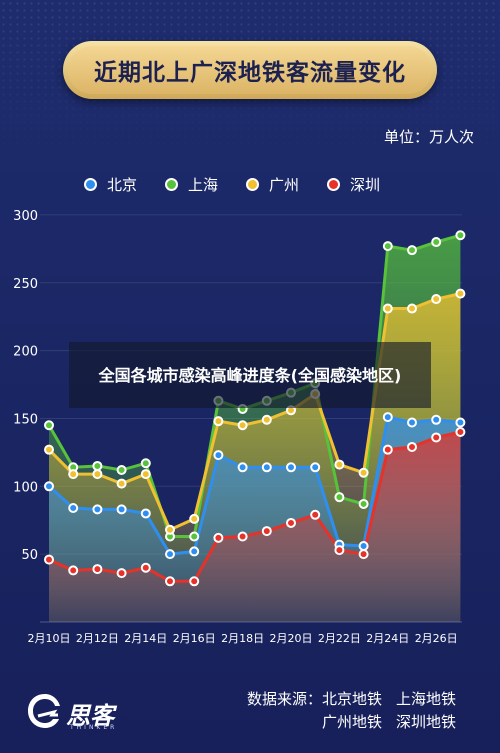 This screenshot has height=753, width=500. What do you see at coordinates (49, 638) in the screenshot?
I see `x-tick-label: 2月10日` at bounding box center [49, 638].